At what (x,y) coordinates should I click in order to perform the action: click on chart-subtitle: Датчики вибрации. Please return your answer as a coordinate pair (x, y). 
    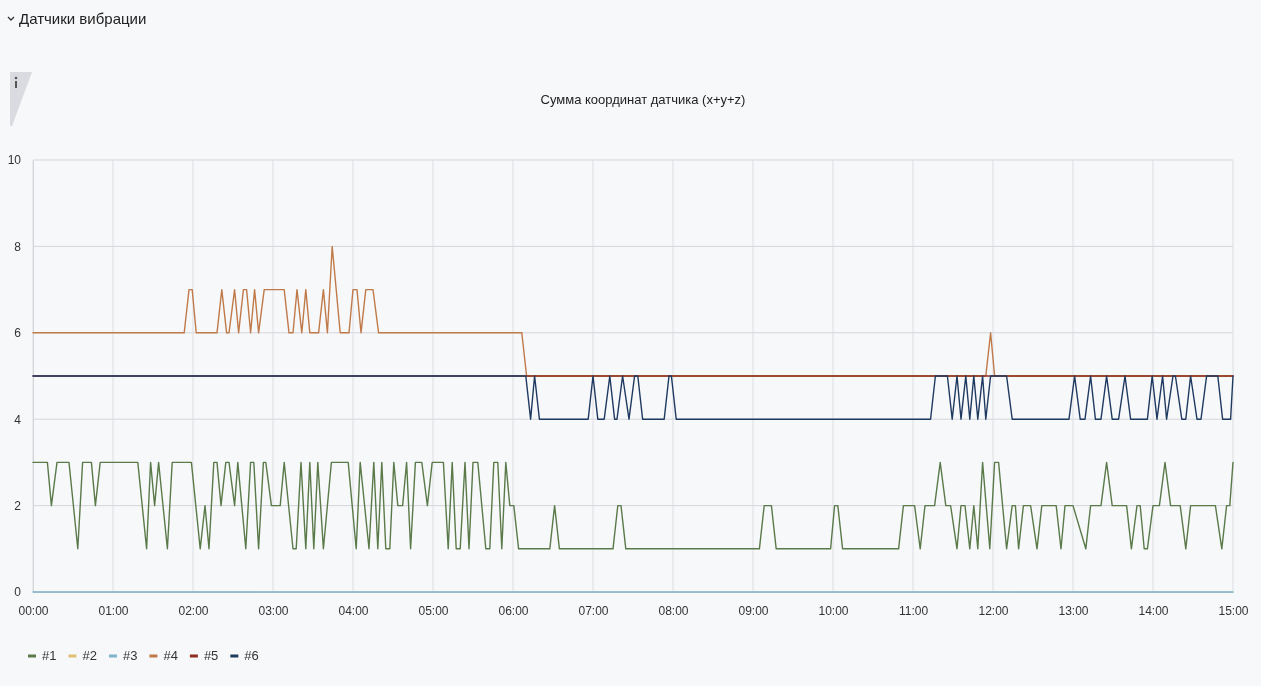
    Looking at the image, I should click on (83, 18).